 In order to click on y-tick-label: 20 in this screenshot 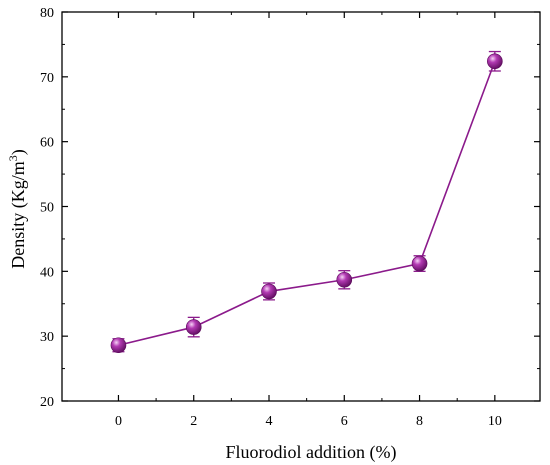, I will do `click(47, 402)`.